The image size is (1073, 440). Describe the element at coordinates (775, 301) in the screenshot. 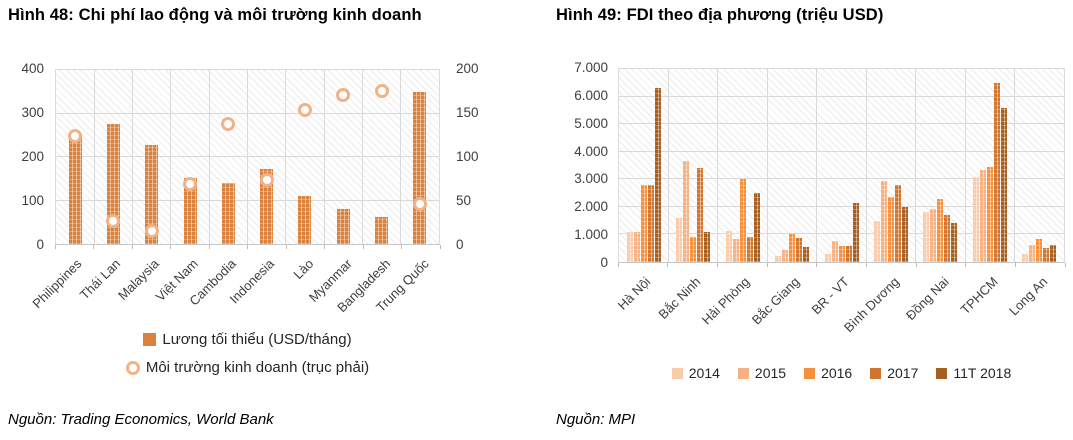

I see `category-label: Bắc Giang` at that location.